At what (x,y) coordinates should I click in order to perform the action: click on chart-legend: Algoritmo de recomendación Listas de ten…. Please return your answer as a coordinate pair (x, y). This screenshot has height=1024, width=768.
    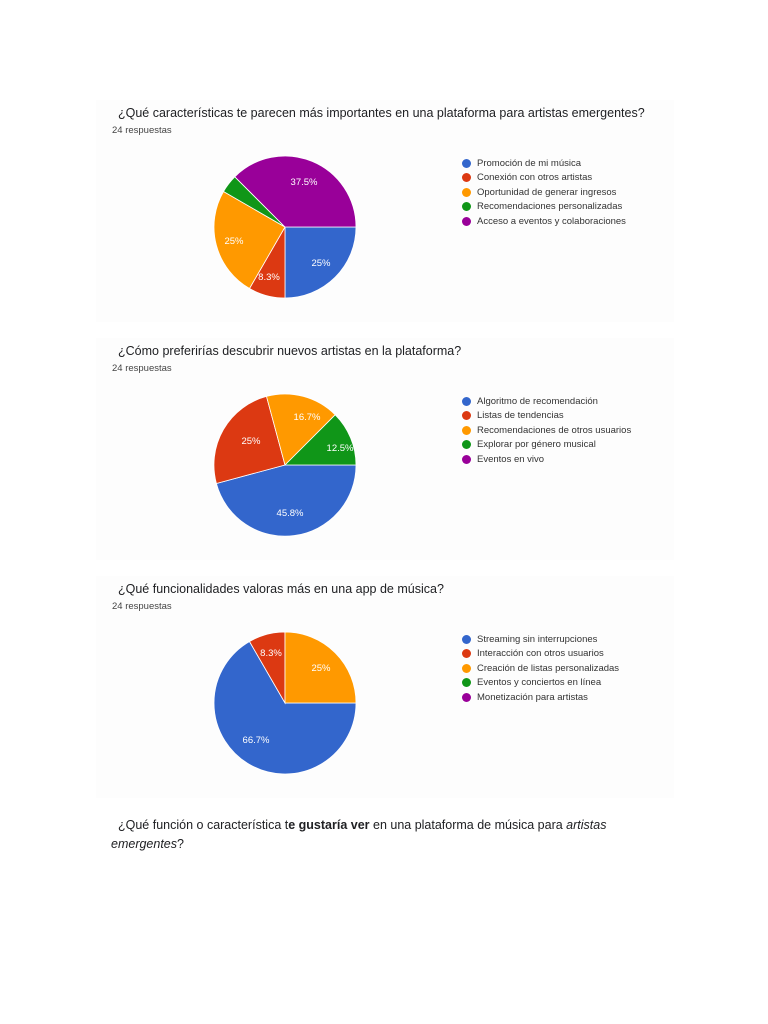
    Looking at the image, I should click on (546, 430).